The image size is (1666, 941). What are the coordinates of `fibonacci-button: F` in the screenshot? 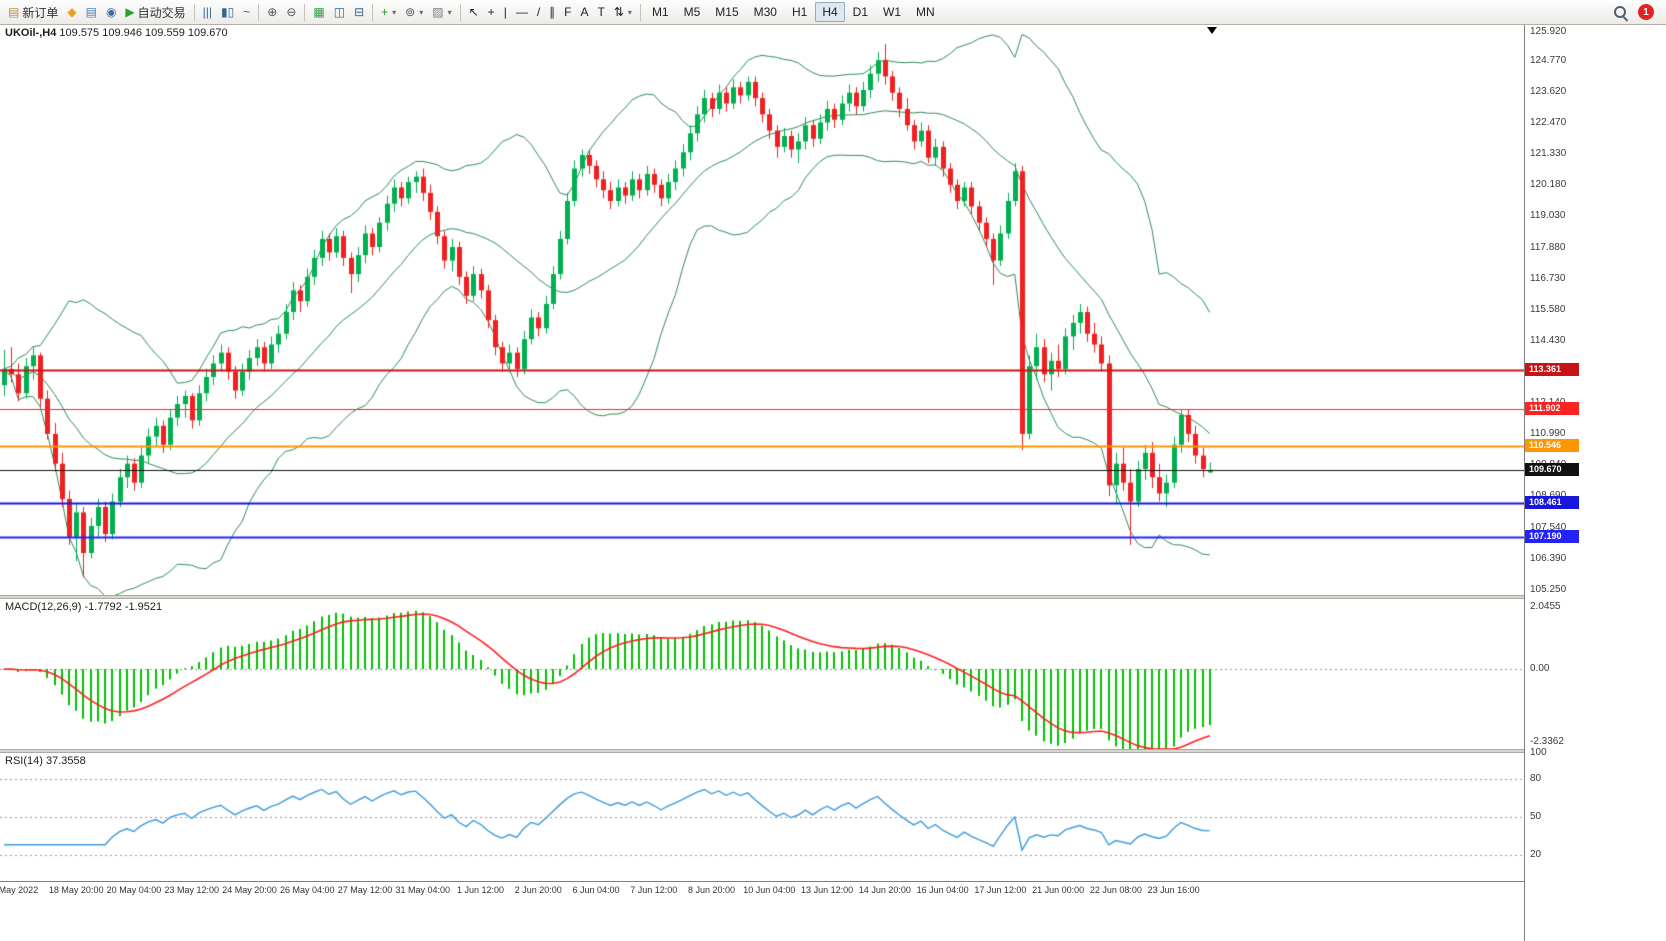 It's located at (567, 12).